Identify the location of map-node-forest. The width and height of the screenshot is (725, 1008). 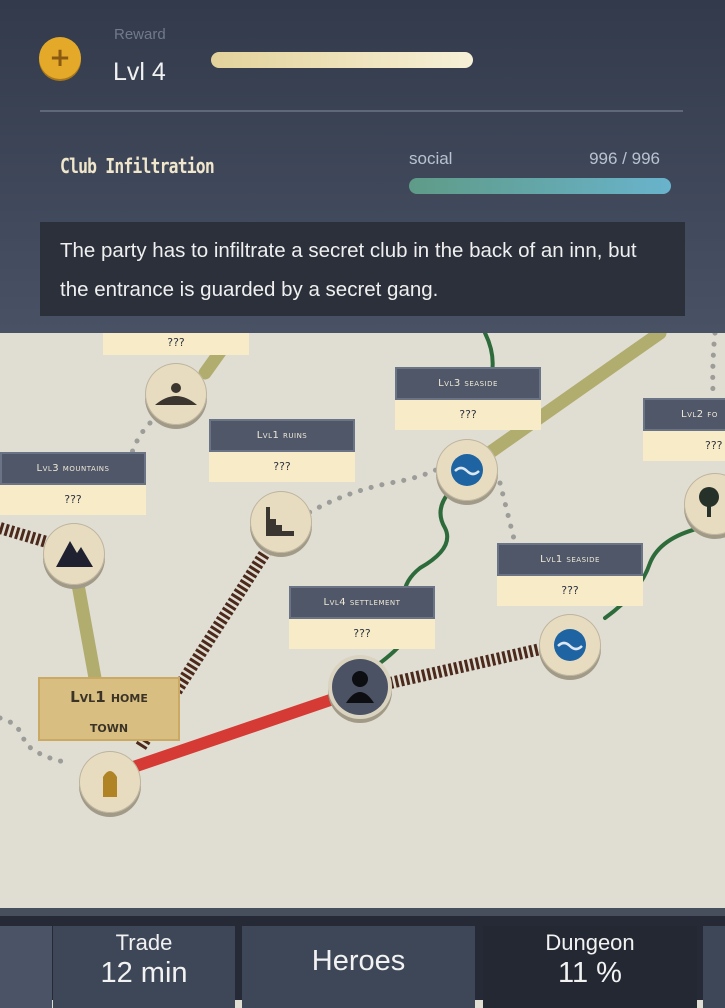
(704, 504).